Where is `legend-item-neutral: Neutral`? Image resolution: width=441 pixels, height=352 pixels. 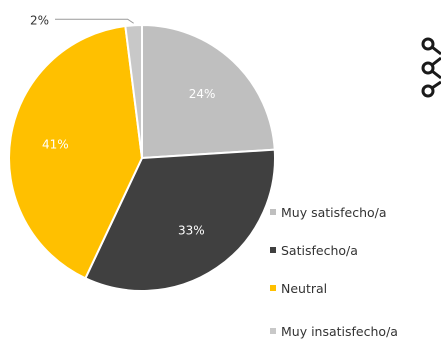
legend-item-neutral: Neutral is located at coordinates (298, 288).